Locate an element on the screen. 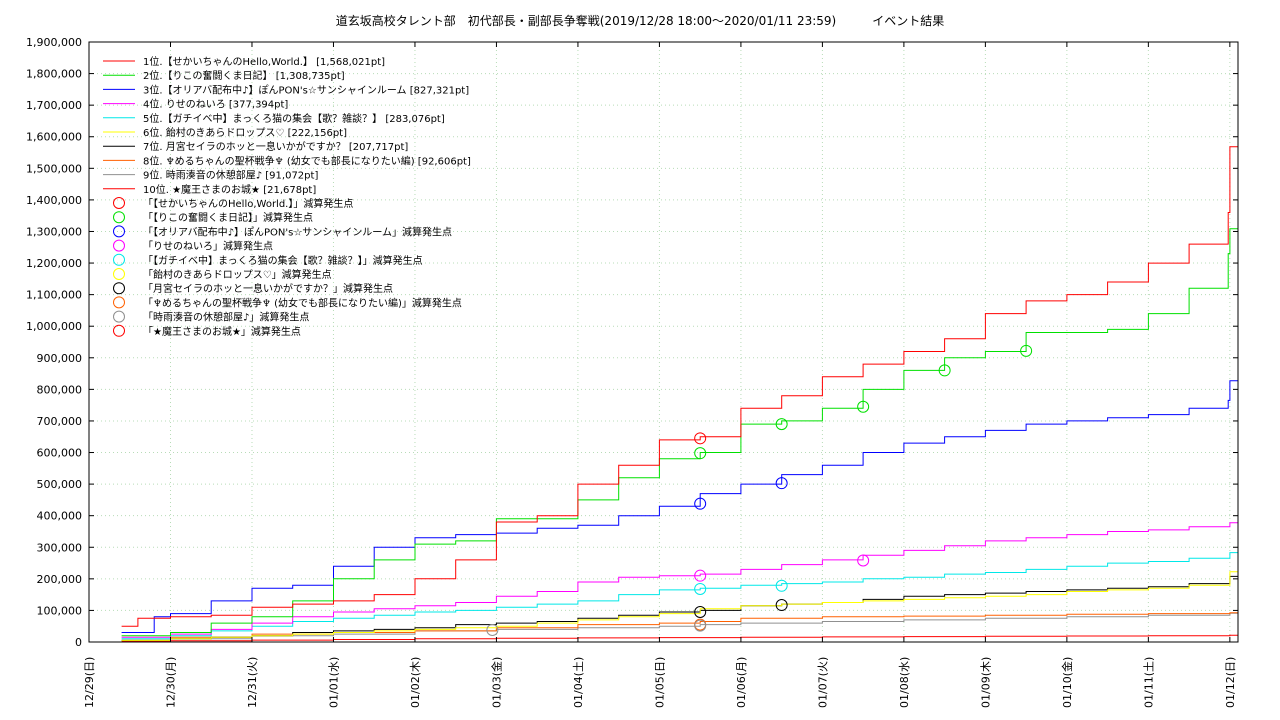 This screenshot has height=720, width=1280. y-tick-label: 1,400,000 is located at coordinates (54, 200).